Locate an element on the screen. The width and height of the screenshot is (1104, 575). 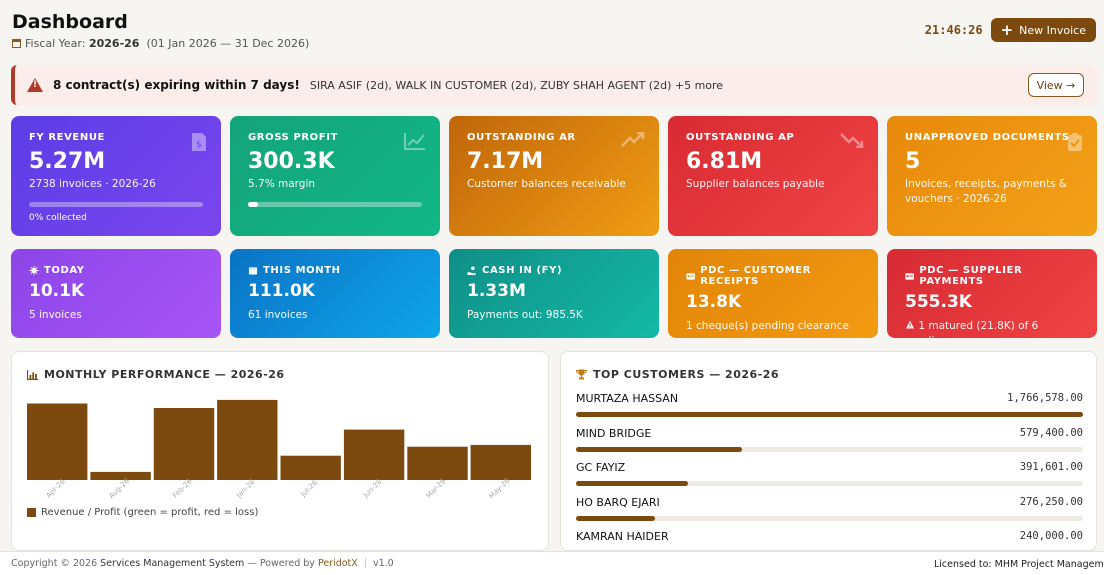
customer-row: HO BARQ EJARI 276,250.00 is located at coordinates (829, 513).